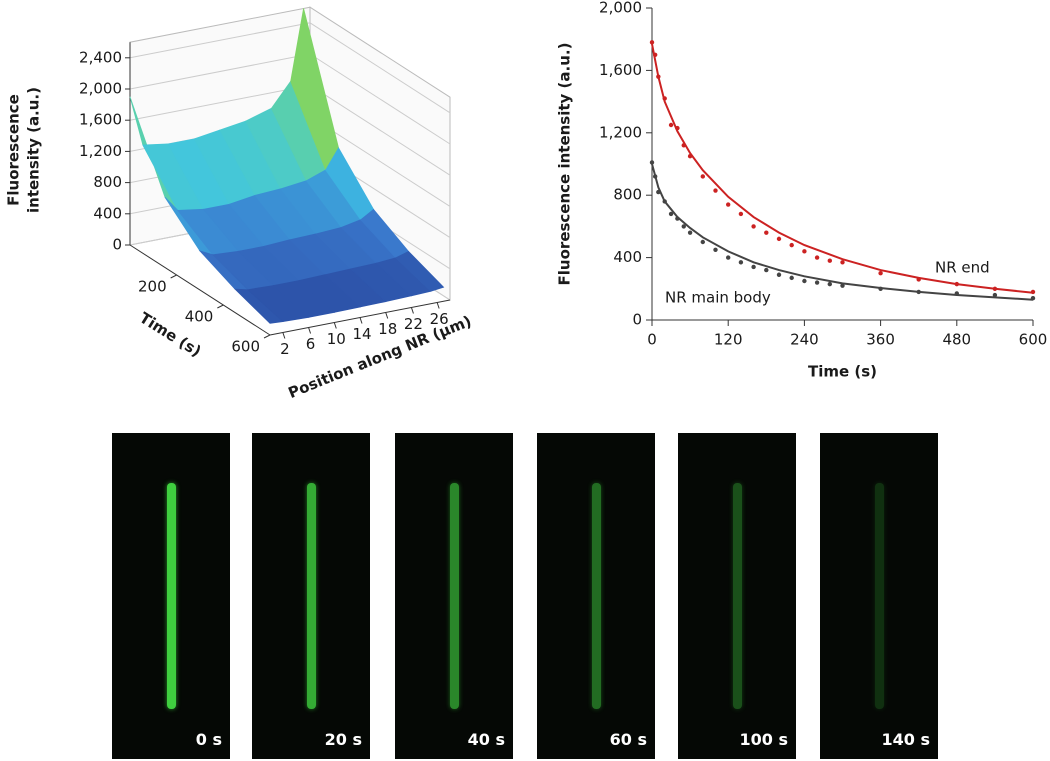  What do you see at coordinates (14, 150) in the screenshot?
I see `z-axis-title: Fluorescence` at bounding box center [14, 150].